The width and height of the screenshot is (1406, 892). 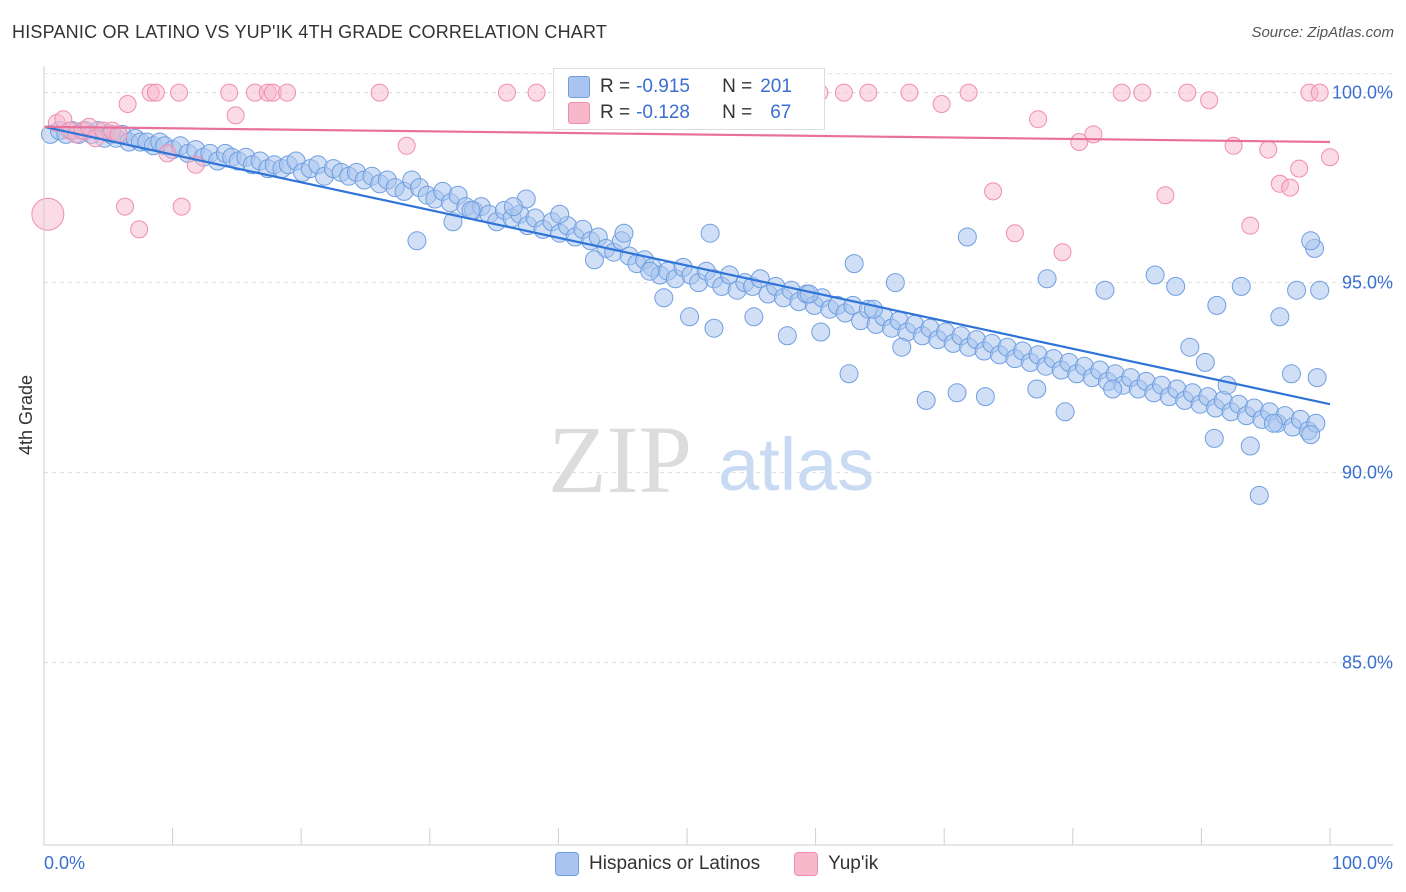 I want to click on legend-r-value: -0.915, so click(x=663, y=86).